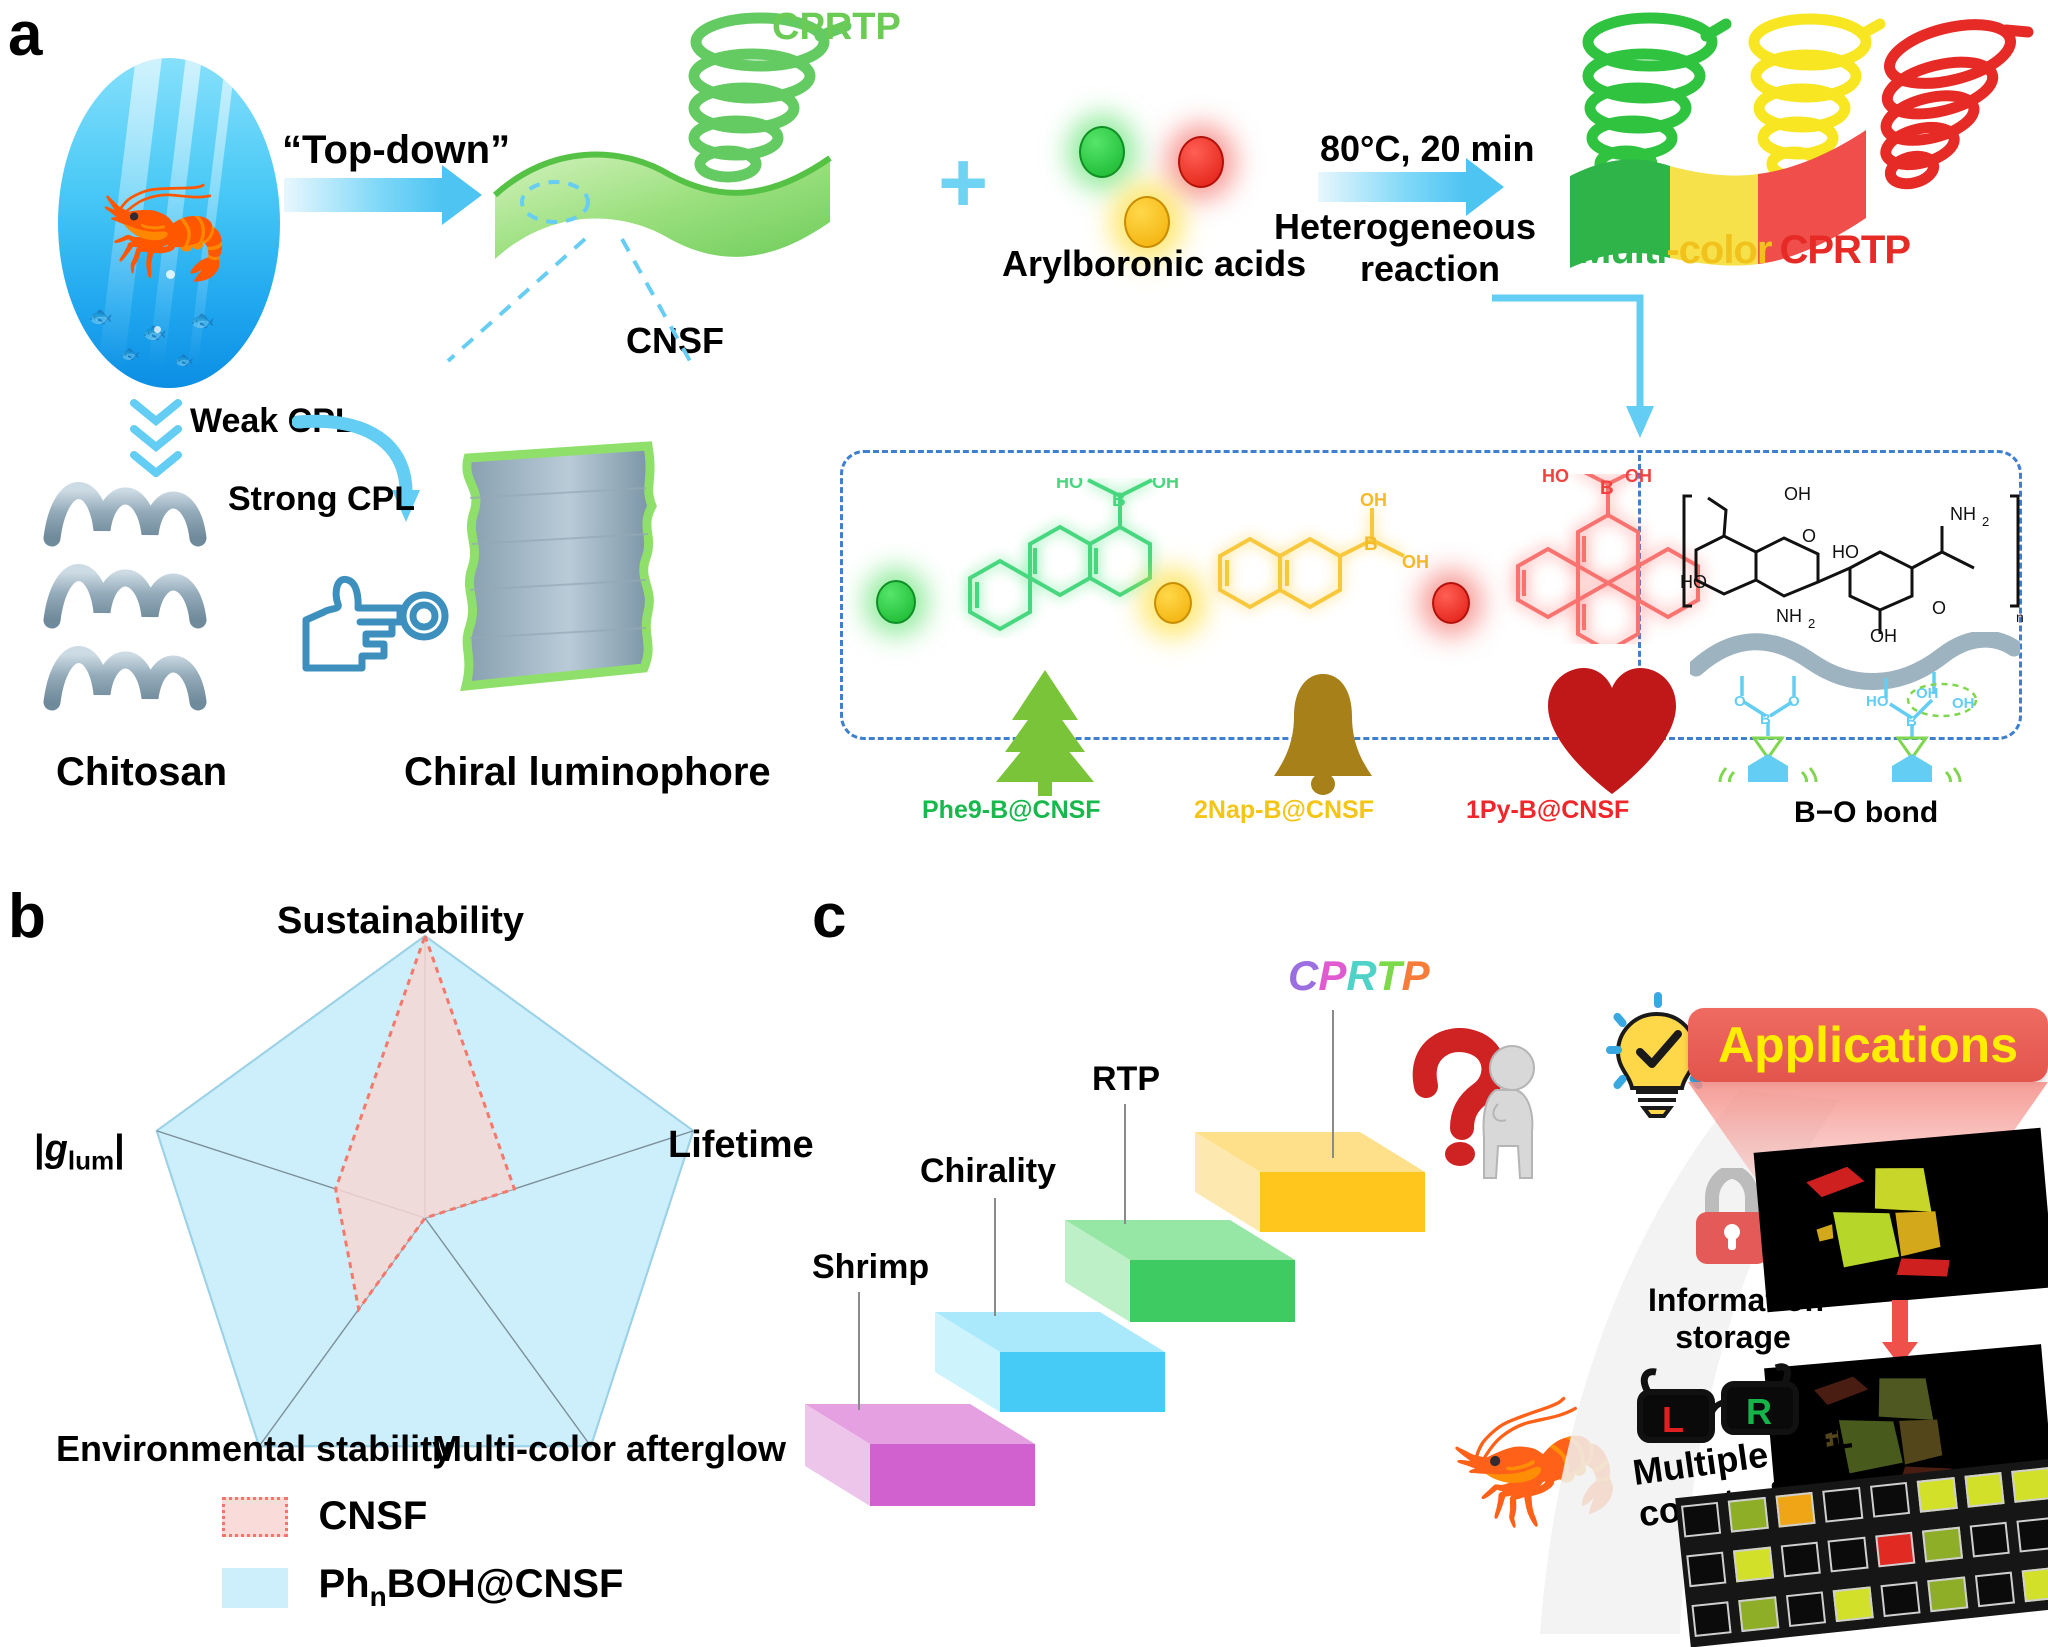 The image size is (2048, 1647). Describe the element at coordinates (27, 916) in the screenshot. I see `panel-b-letter: b` at that location.